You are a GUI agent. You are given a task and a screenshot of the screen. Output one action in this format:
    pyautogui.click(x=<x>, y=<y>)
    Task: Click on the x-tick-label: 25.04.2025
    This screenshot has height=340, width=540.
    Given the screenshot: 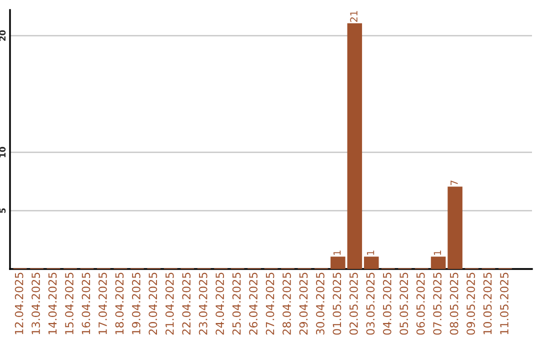 What is the action you would take?
    pyautogui.click(x=236, y=303)
    